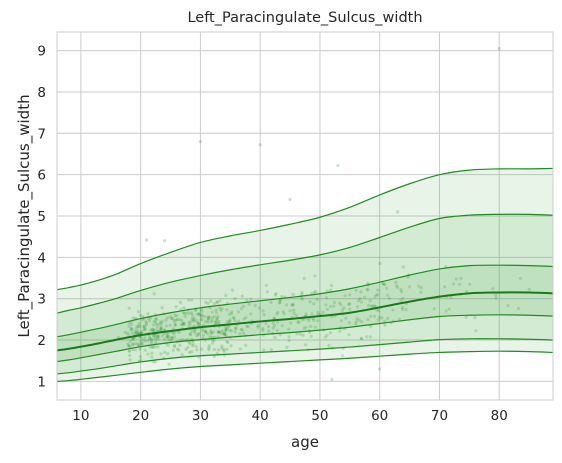  What do you see at coordinates (24, 215) in the screenshot?
I see `y-axis-label: Left_Paracingulate_Sulcus_width` at bounding box center [24, 215].